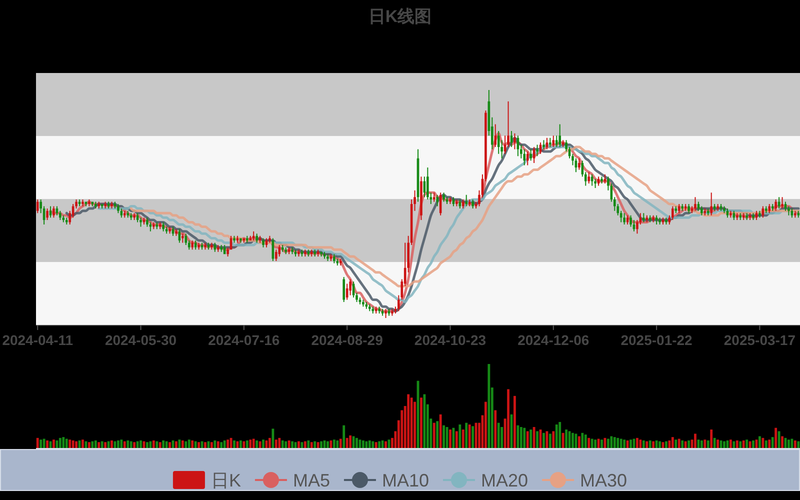 The image size is (800, 500). What do you see at coordinates (244, 340) in the screenshot?
I see `x-tick-label: 2024-07-16` at bounding box center [244, 340].